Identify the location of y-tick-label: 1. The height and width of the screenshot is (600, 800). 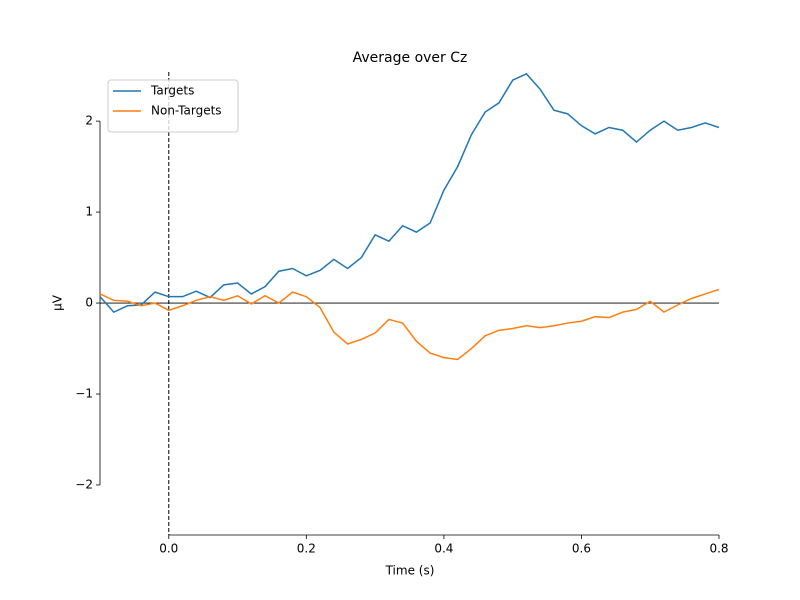
(89, 212).